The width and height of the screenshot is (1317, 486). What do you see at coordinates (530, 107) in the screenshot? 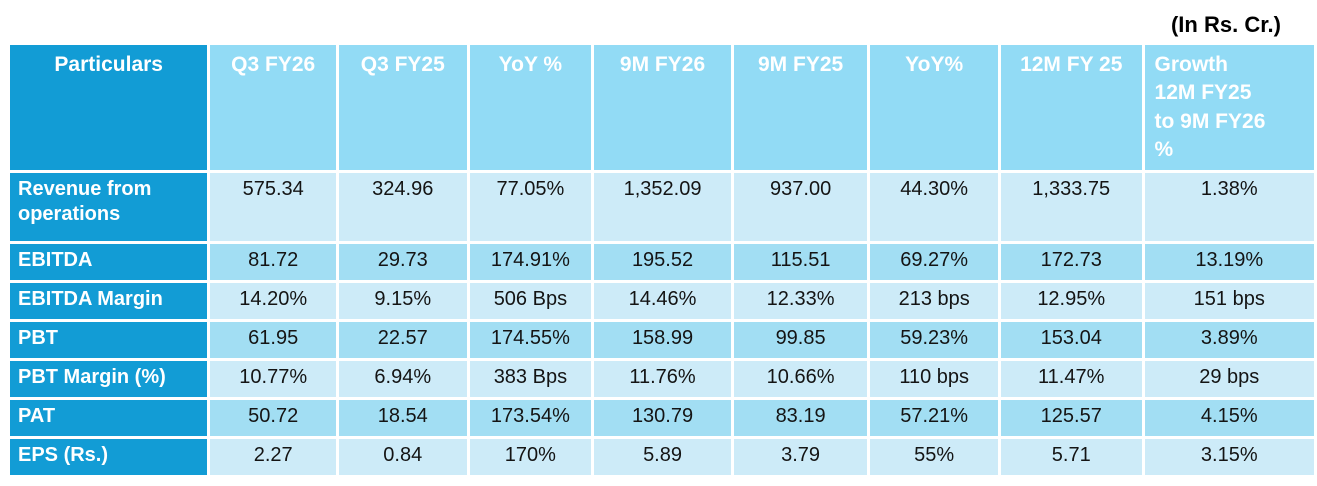
I see `column-header-yoy-pct: YoY %` at bounding box center [530, 107].